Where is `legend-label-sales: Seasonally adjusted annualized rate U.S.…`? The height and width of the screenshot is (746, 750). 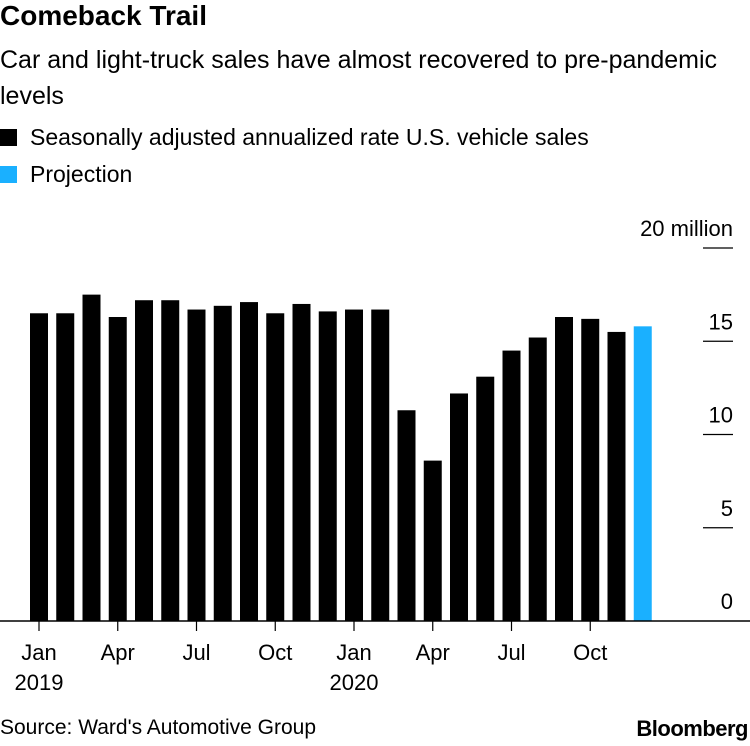
legend-label-sales: Seasonally adjusted annualized rate U.S.… is located at coordinates (309, 137).